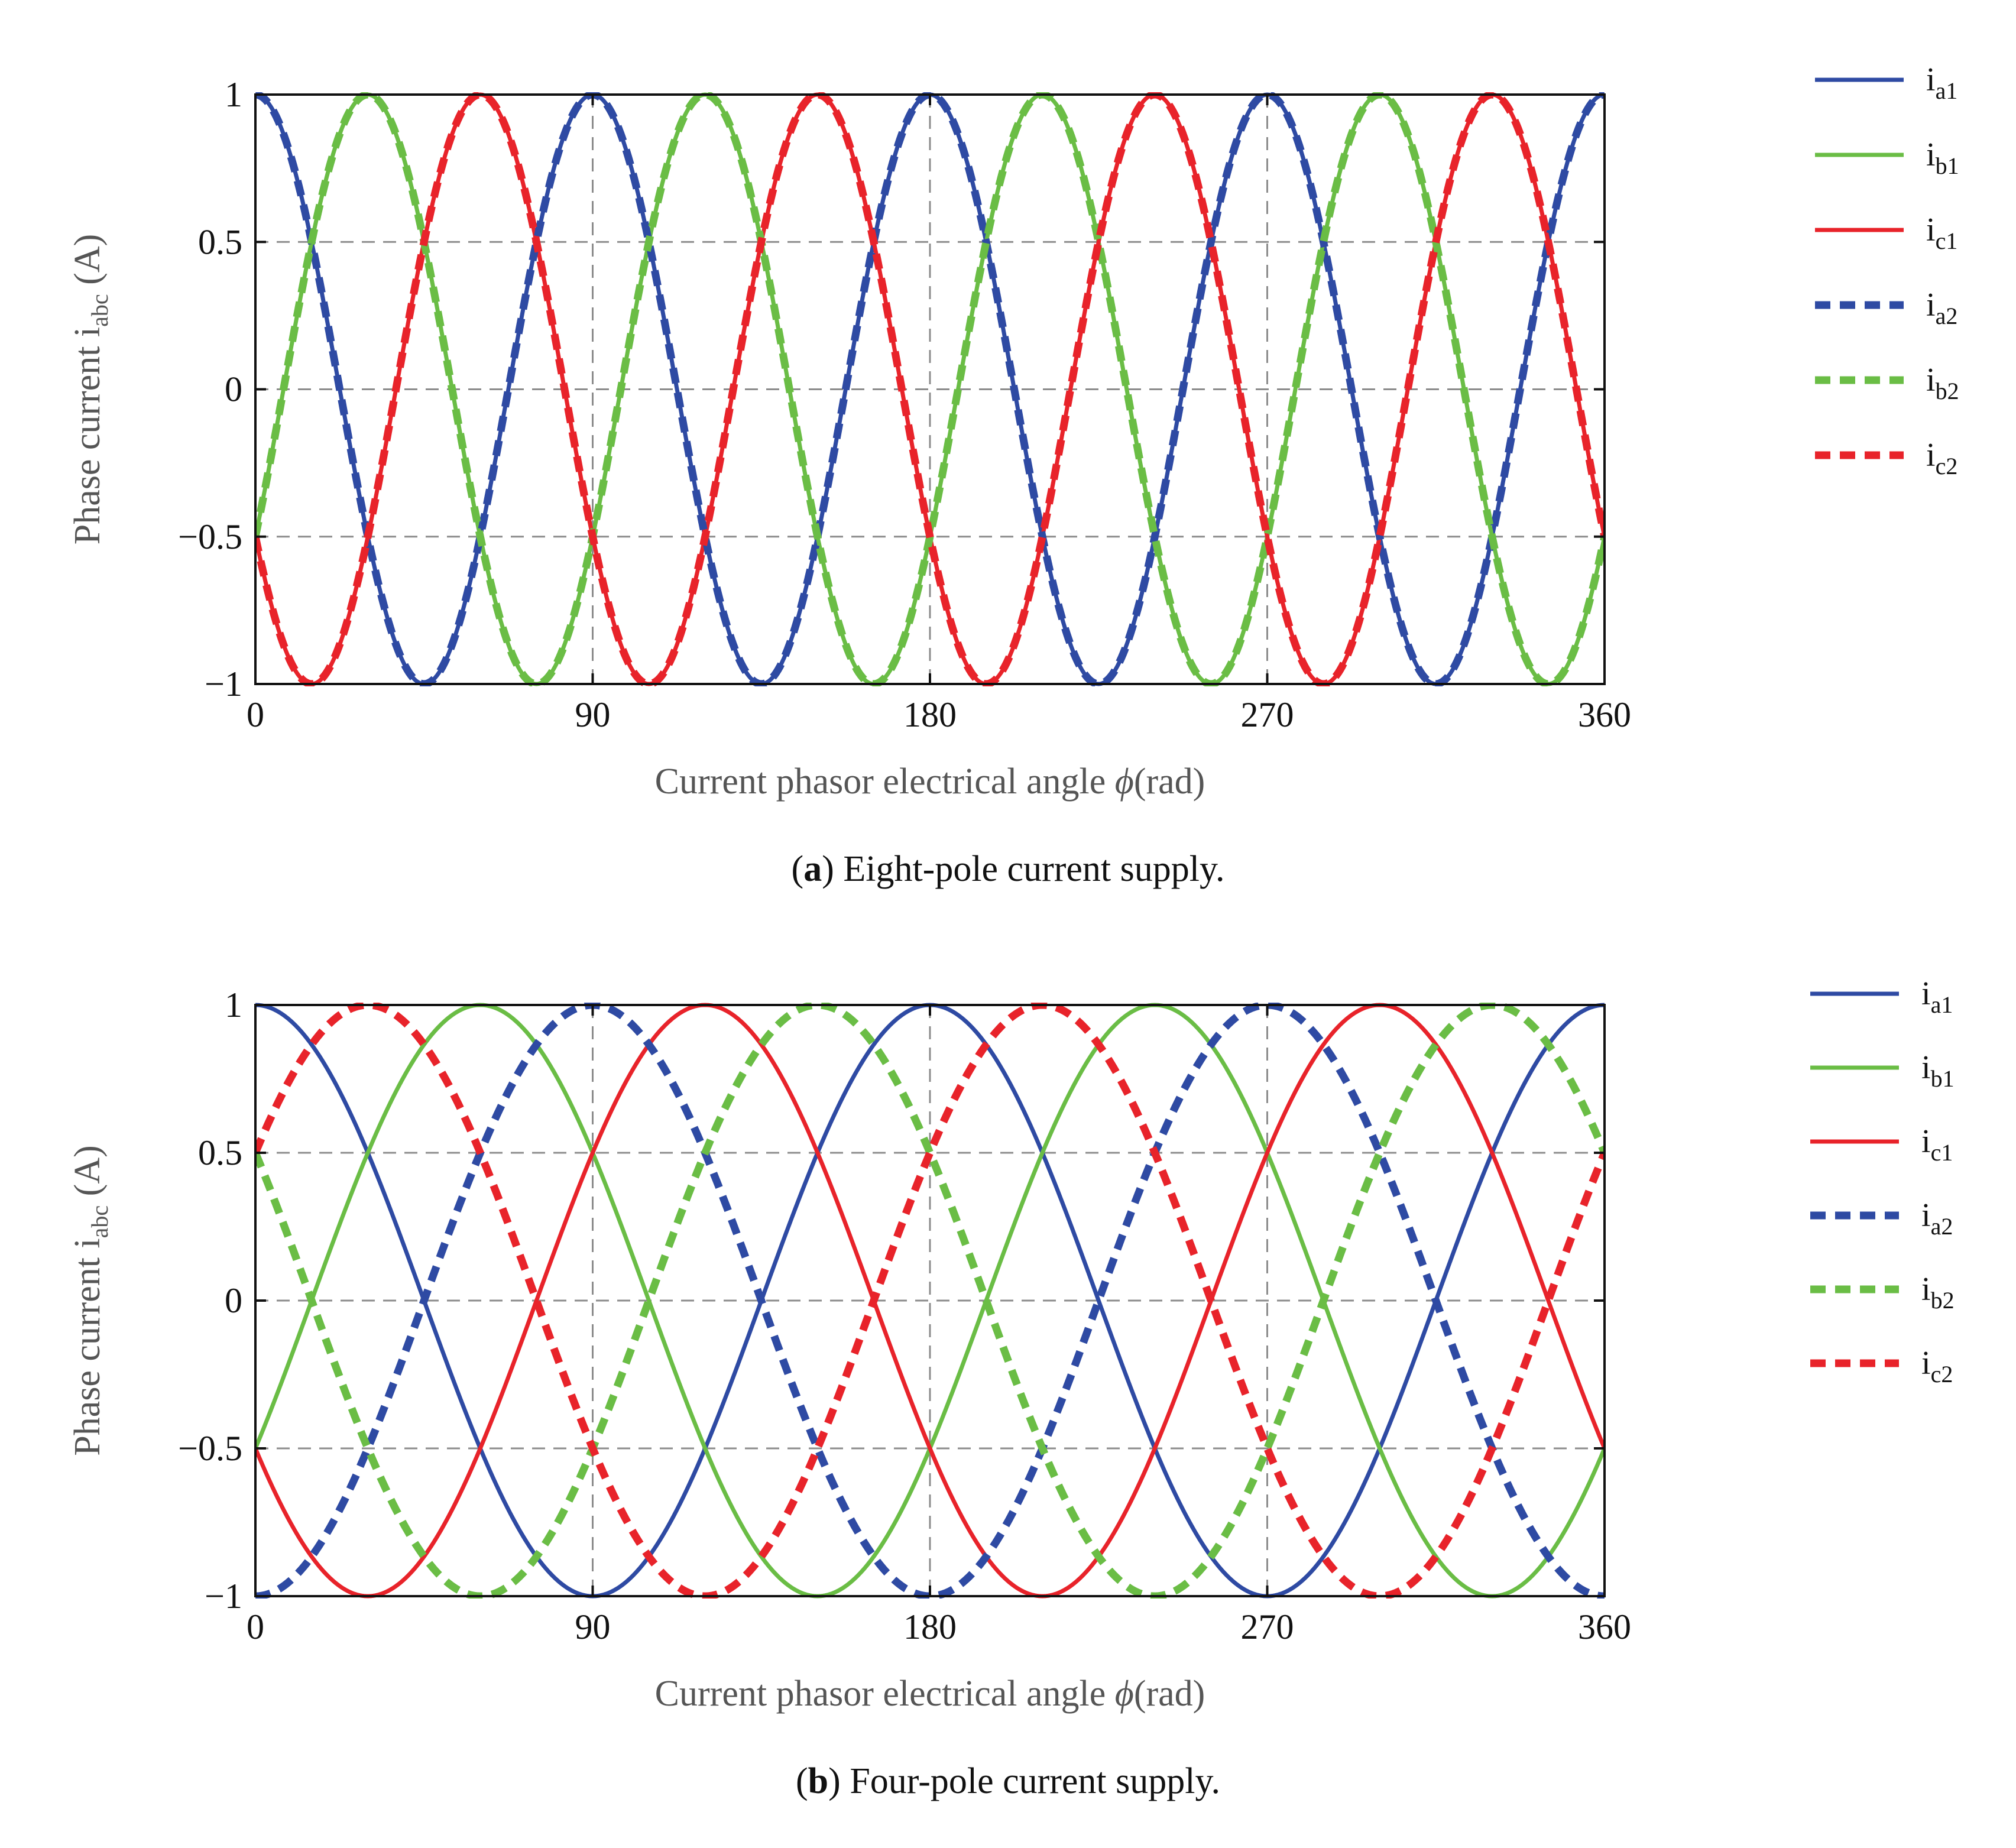 The width and height of the screenshot is (2016, 1848). I want to click on caption-a: (a) Eight-pole current supply., so click(1008, 869).